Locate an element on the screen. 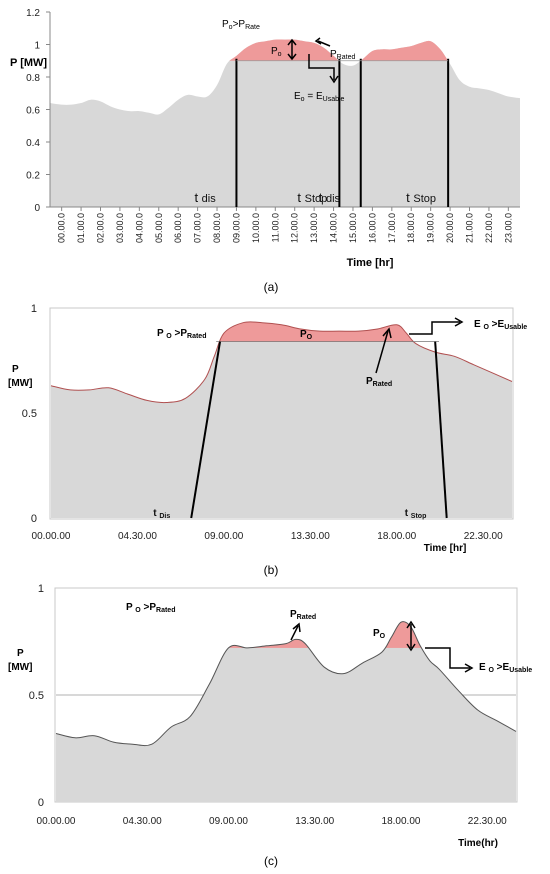  chart-a-xtick-label: 11.00.0 is located at coordinates (275, 227).